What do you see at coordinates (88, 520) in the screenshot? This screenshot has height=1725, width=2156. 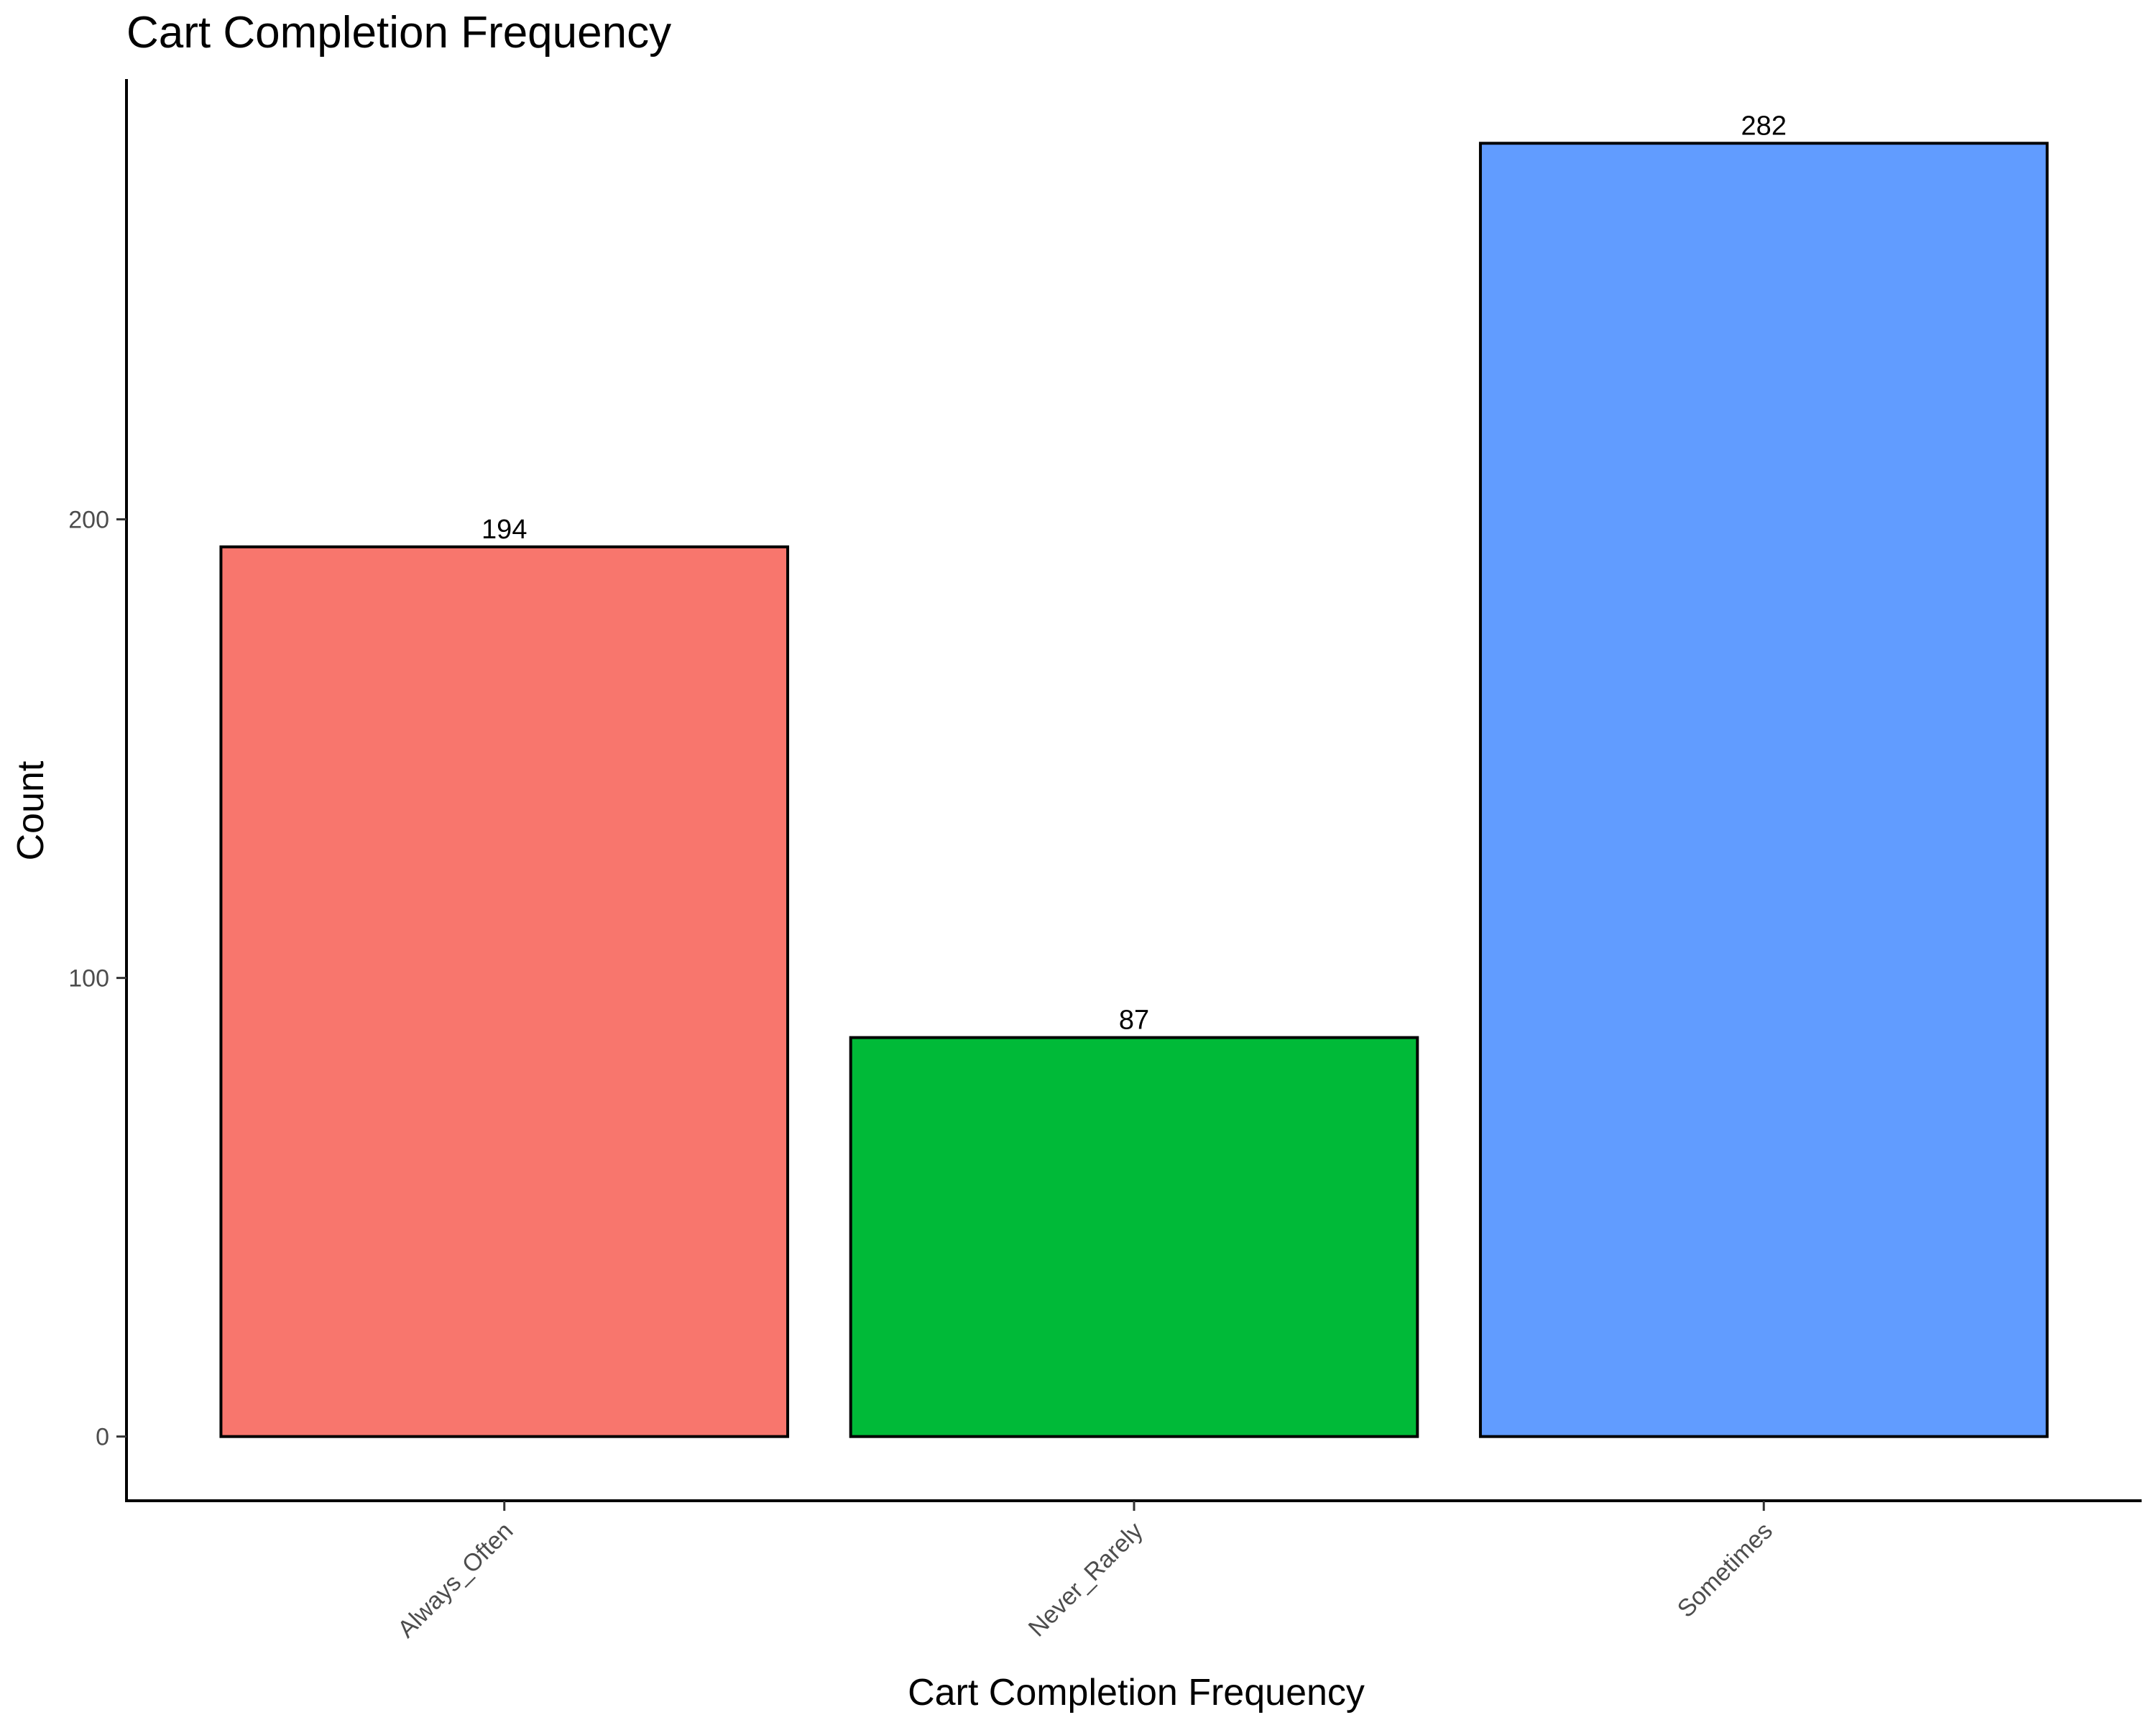 I see `y-tick-label: 200` at bounding box center [88, 520].